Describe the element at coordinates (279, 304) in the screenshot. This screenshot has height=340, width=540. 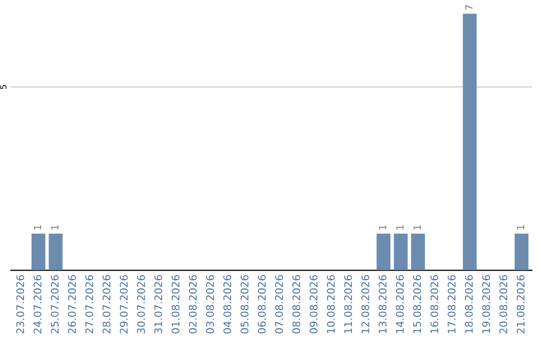
I see `x-tick-label: 07.08.2026` at that location.